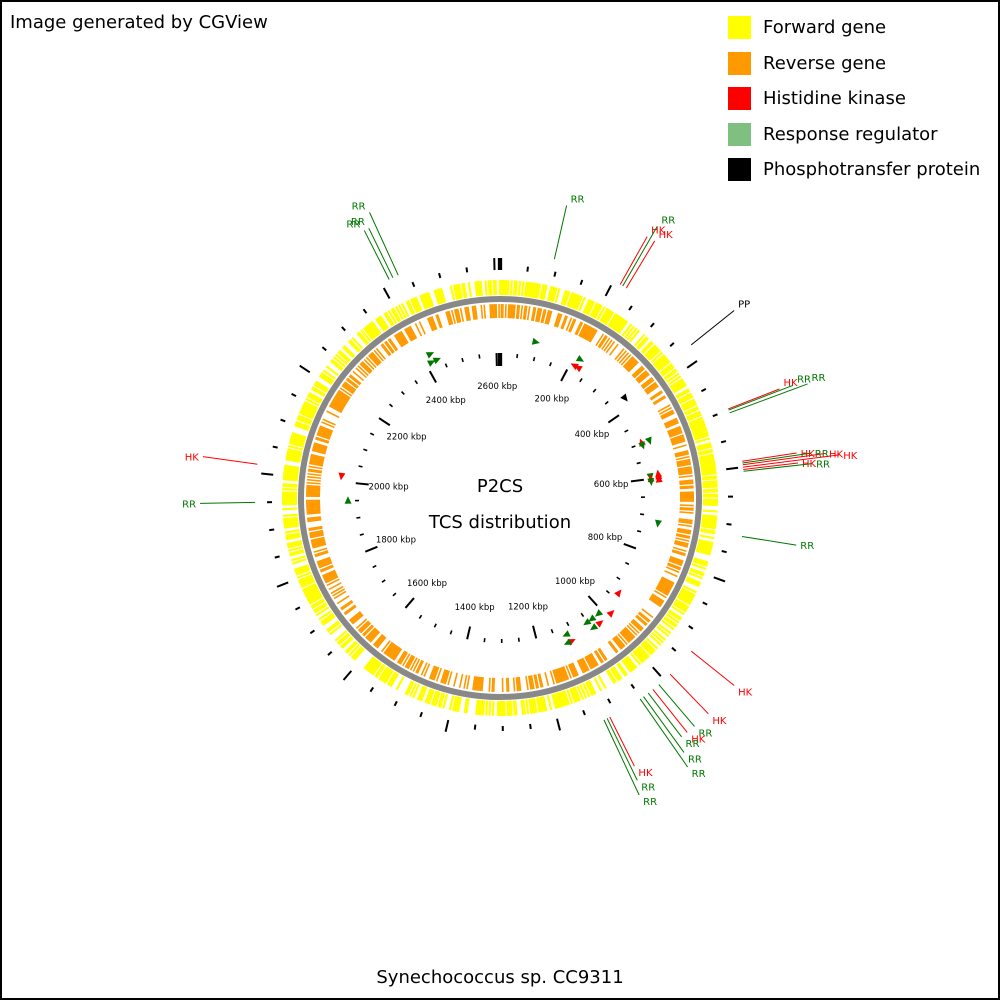  What do you see at coordinates (389, 488) in the screenshot?
I see `tick-label: 2000 kbp` at bounding box center [389, 488].